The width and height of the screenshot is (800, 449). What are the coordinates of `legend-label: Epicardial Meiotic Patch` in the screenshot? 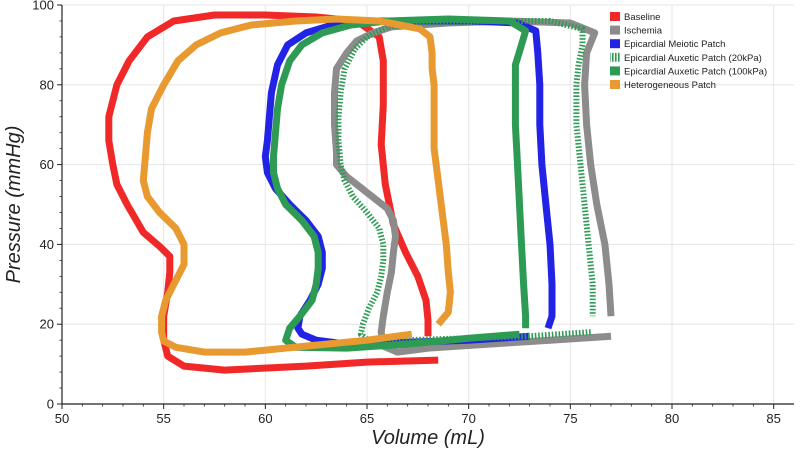 It's located at (674, 44).